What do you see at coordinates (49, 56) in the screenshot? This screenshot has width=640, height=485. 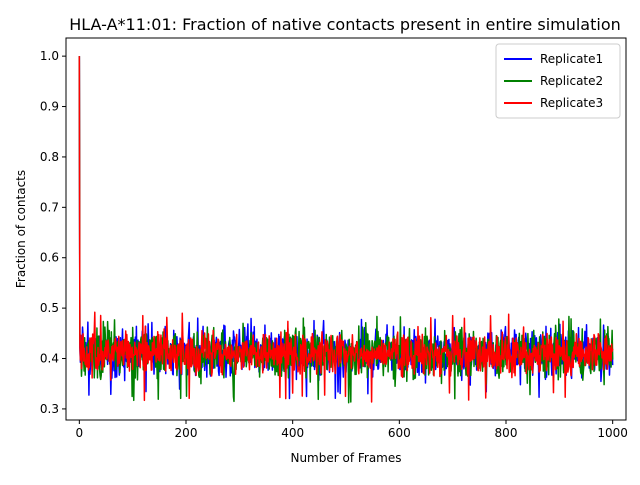 I see `y-tick-label: 1.0` at bounding box center [49, 56].